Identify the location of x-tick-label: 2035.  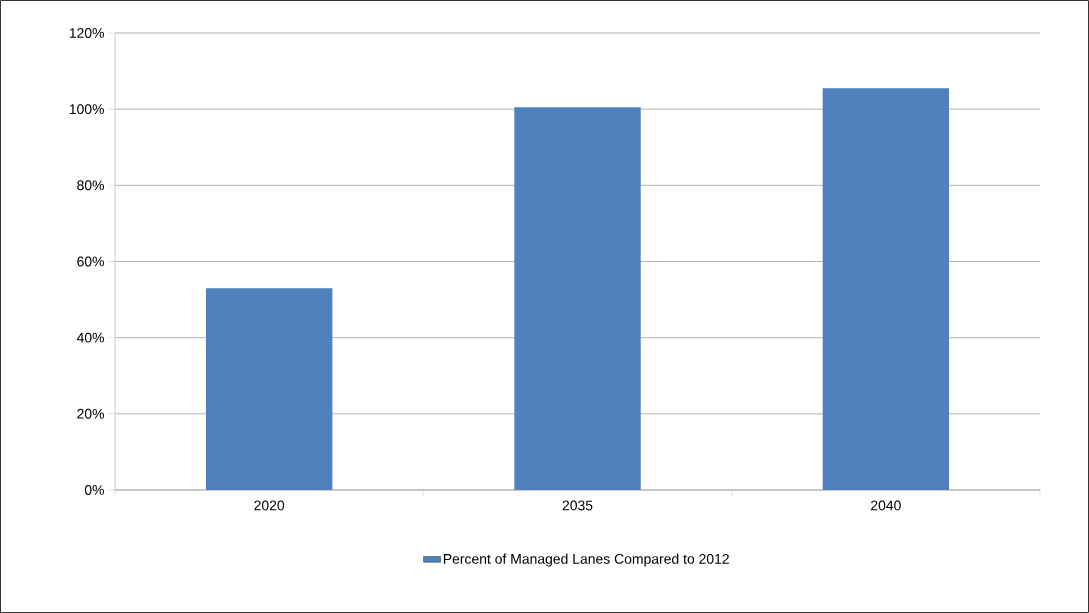
(577, 505).